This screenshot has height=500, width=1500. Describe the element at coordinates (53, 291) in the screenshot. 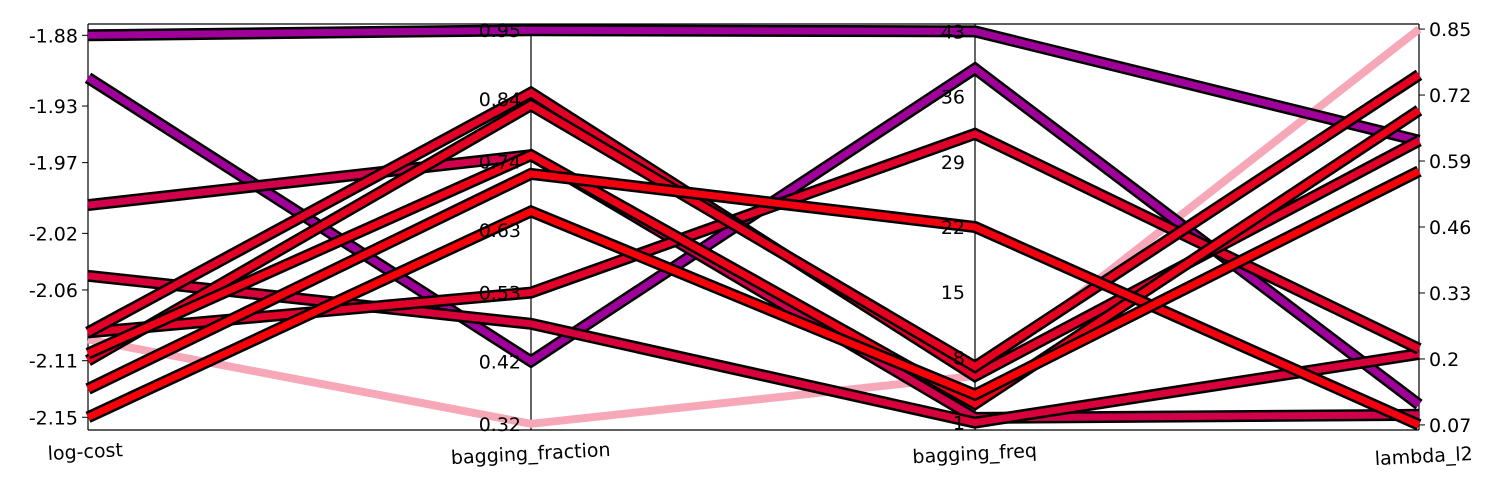

I see `tick-label-log-cost: -2.06` at that location.